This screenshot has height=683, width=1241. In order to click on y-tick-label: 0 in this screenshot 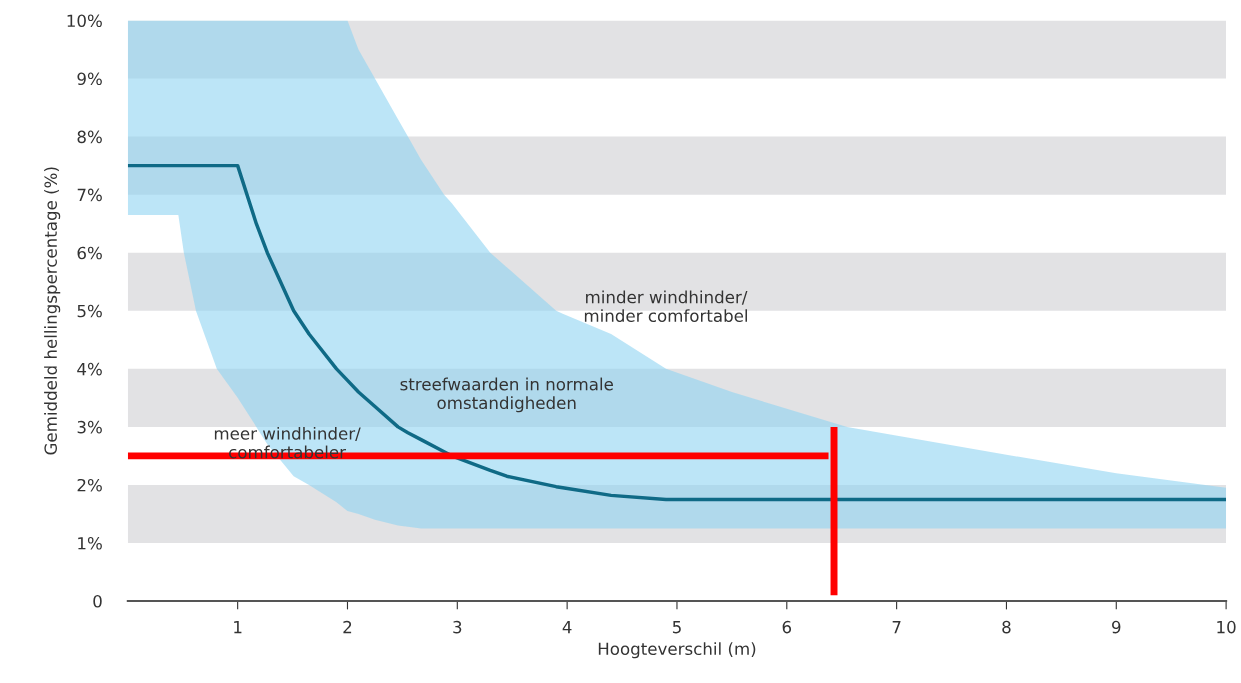, I will do `click(97, 601)`.